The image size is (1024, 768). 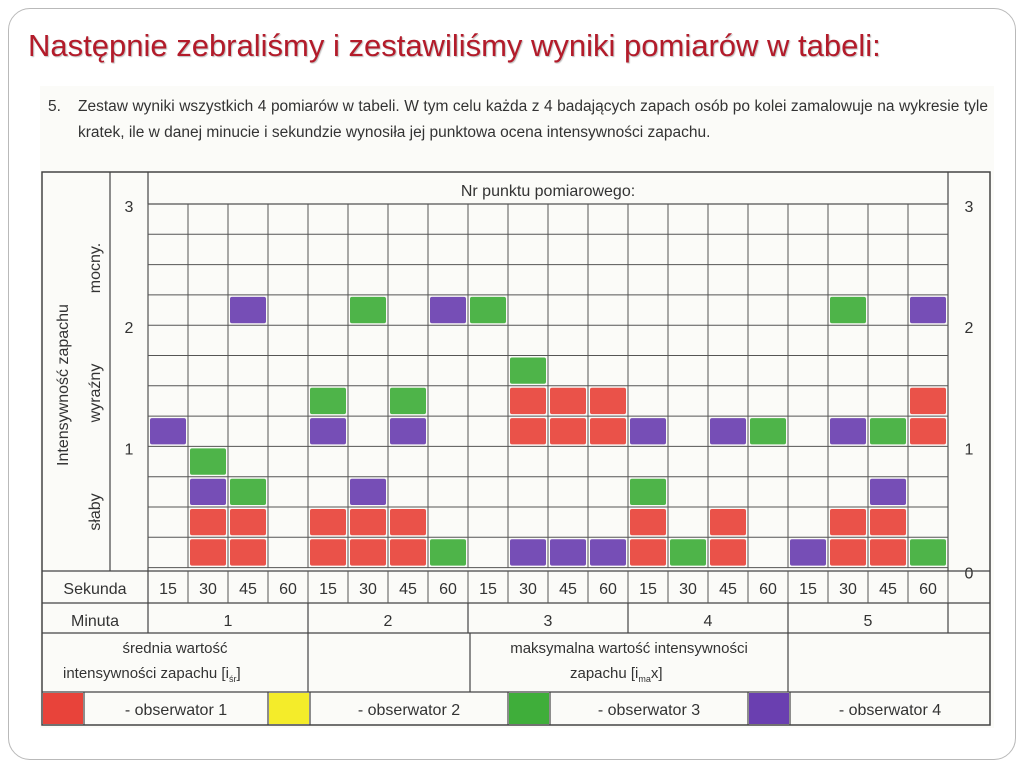 I want to click on minute-tick: 3, so click(x=548, y=621).